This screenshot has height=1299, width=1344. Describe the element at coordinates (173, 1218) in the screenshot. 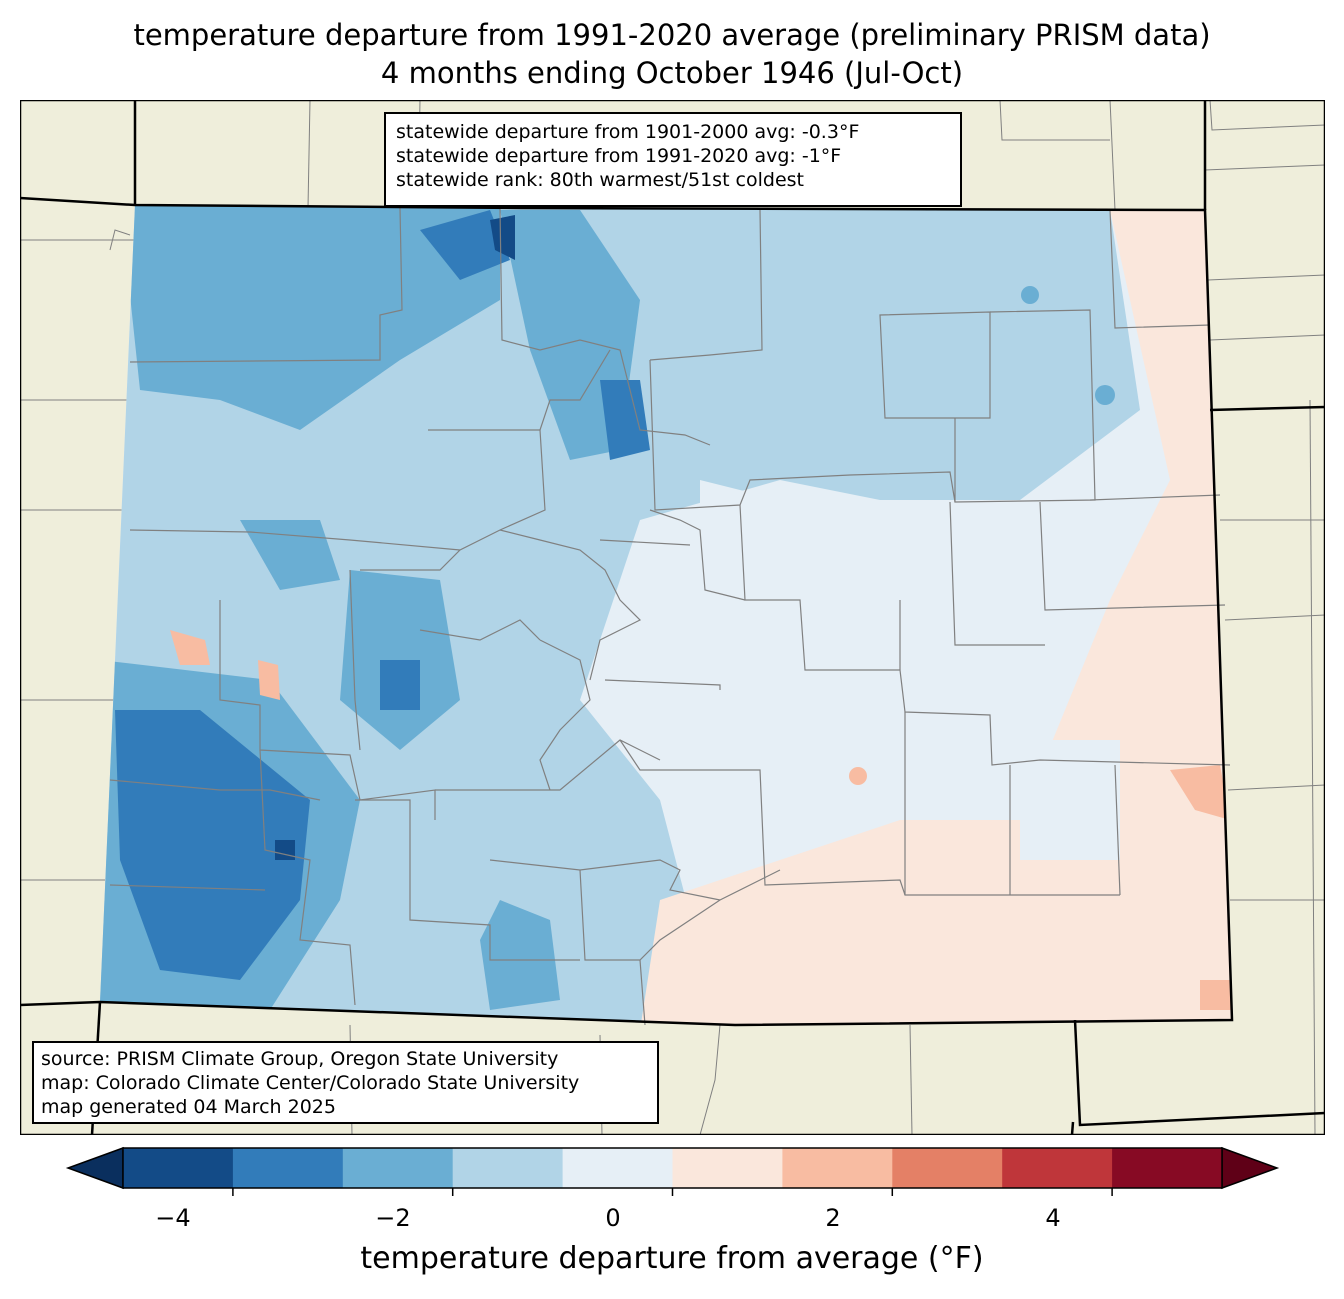

I see `colorbar-tick-label: −4` at that location.